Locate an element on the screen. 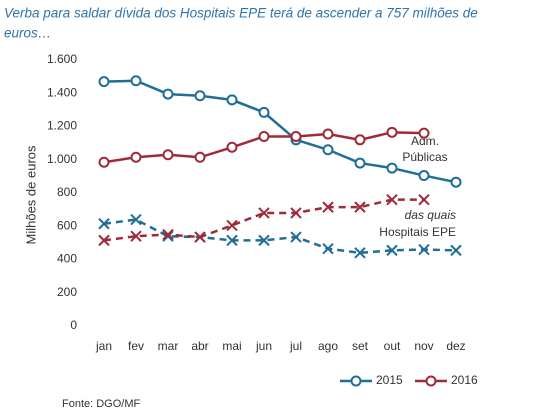  x-tick-label: jan is located at coordinates (103, 346).